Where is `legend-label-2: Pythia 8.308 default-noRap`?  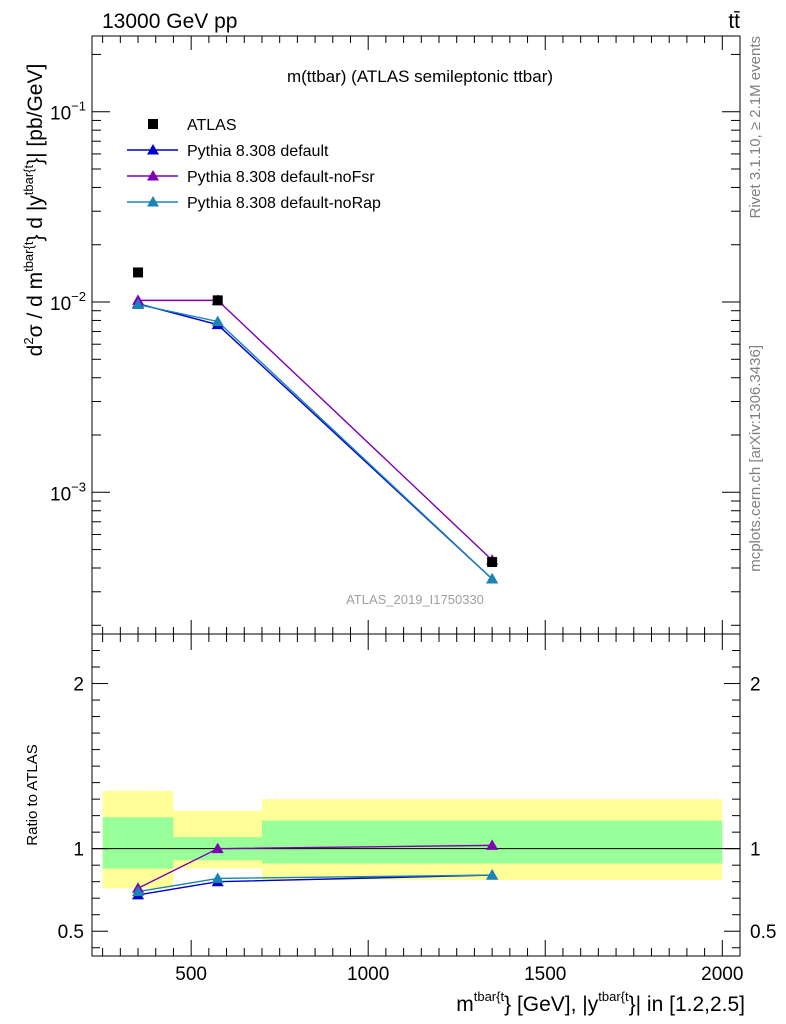
legend-label-2: Pythia 8.308 default-noRap is located at coordinates (284, 203).